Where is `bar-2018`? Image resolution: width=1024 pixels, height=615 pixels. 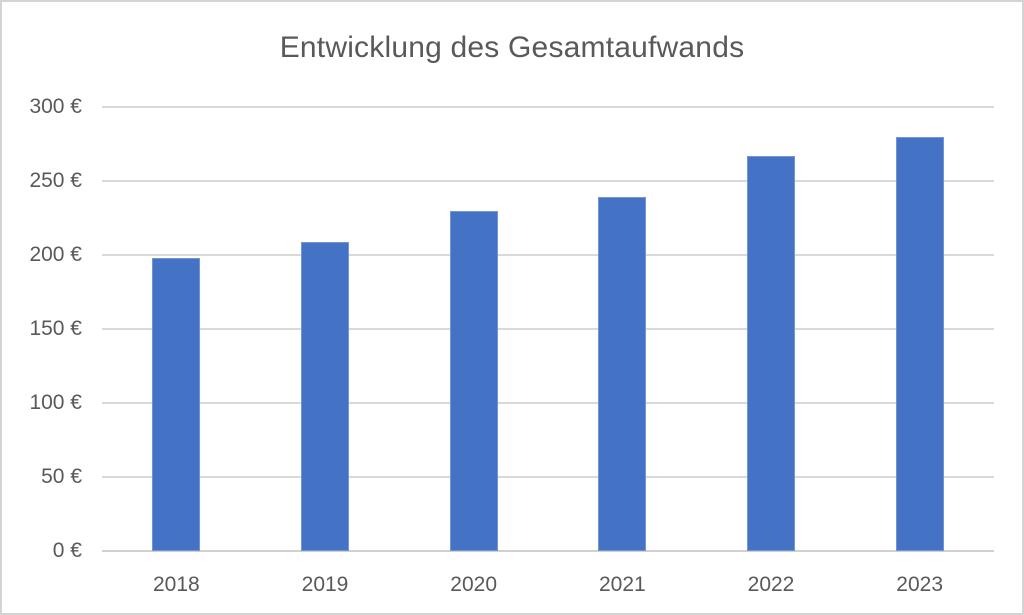
bar-2018 is located at coordinates (176, 404).